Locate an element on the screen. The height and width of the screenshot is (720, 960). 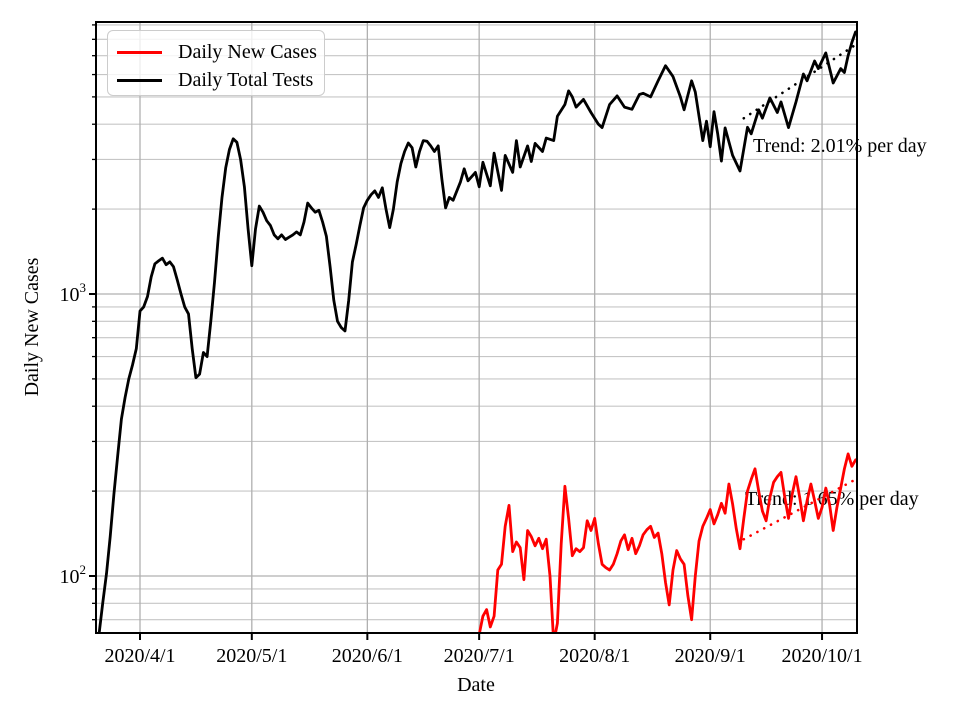
legend-line-sample-black is located at coordinates (139, 80).